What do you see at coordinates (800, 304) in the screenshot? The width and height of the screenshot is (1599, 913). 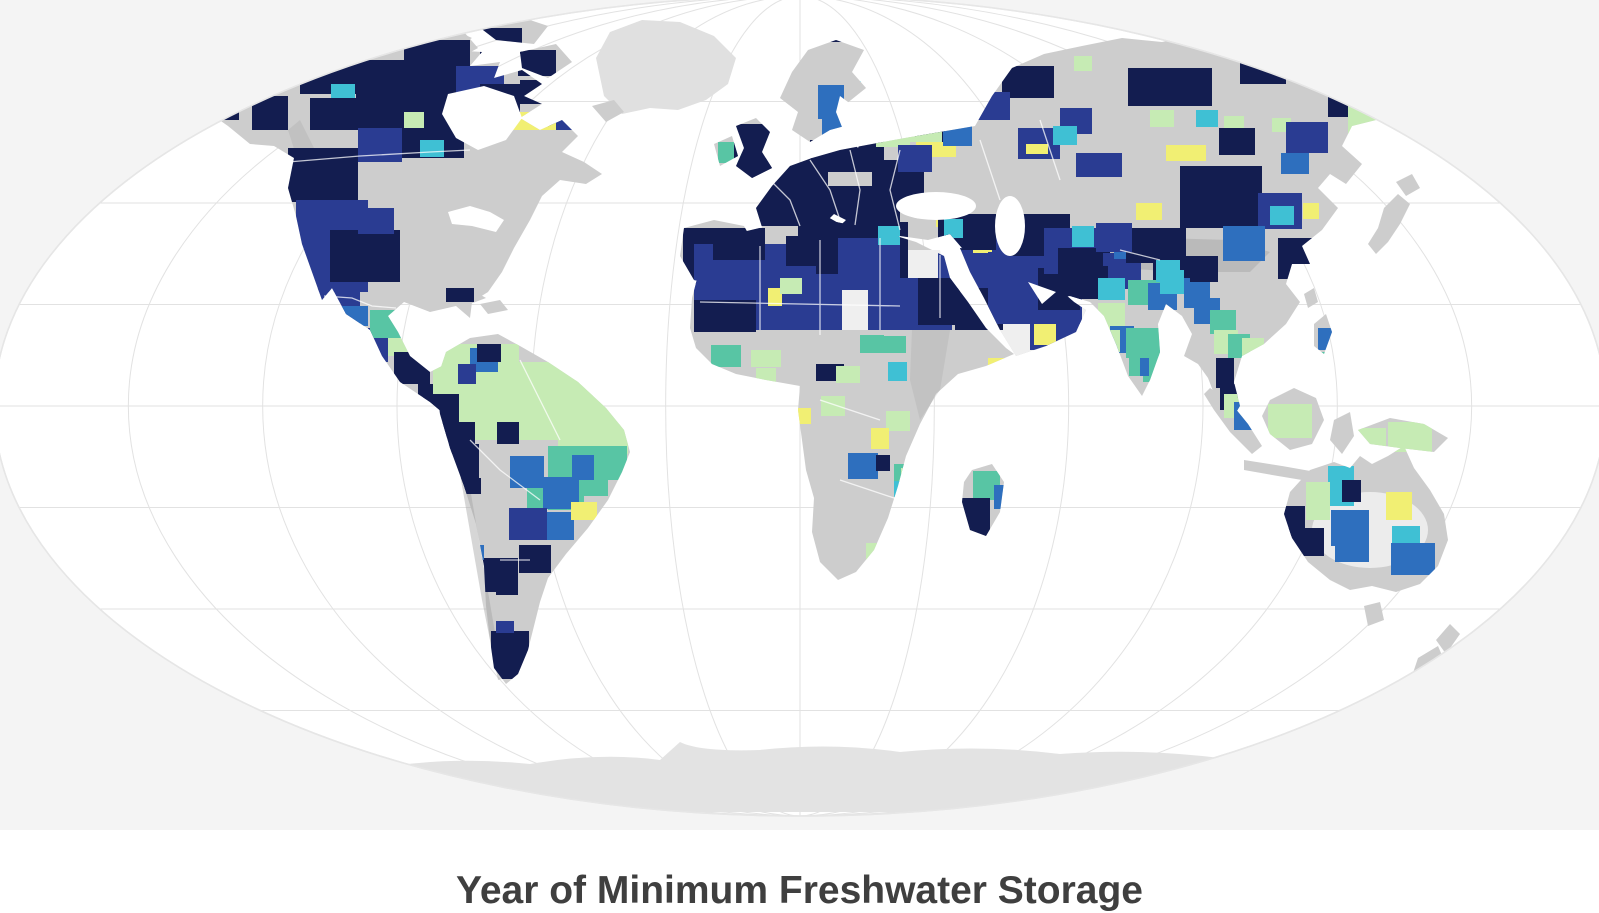 I see `border-sahel` at bounding box center [800, 304].